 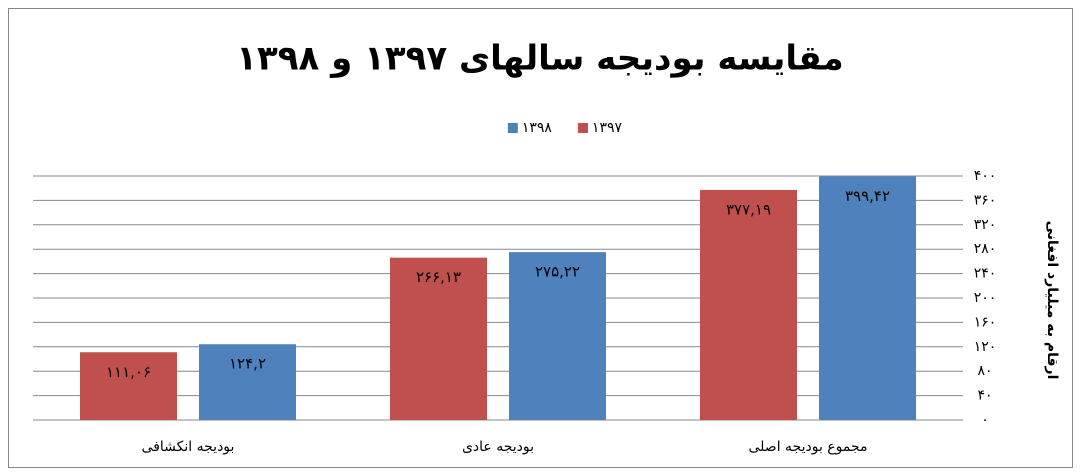 I want to click on y-tick-label: ۴۰۰, so click(x=985, y=176).